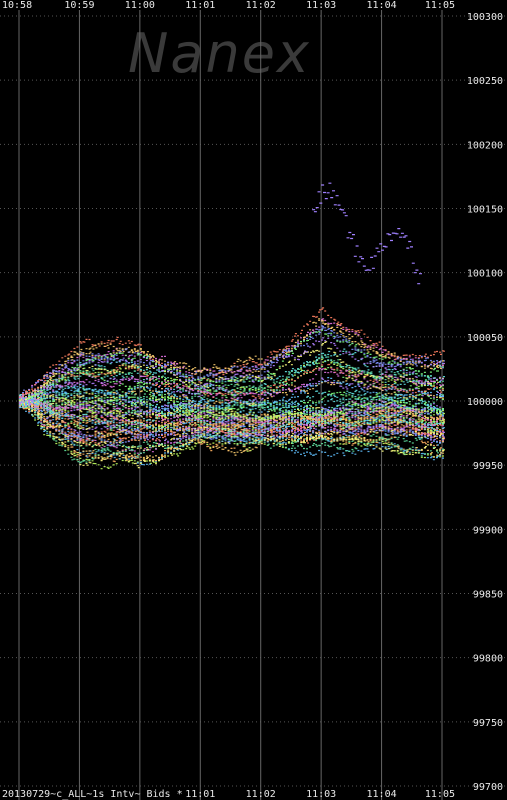 This screenshot has width=507, height=800. I want to click on x-tick-label-bottom: 11:04, so click(382, 794).